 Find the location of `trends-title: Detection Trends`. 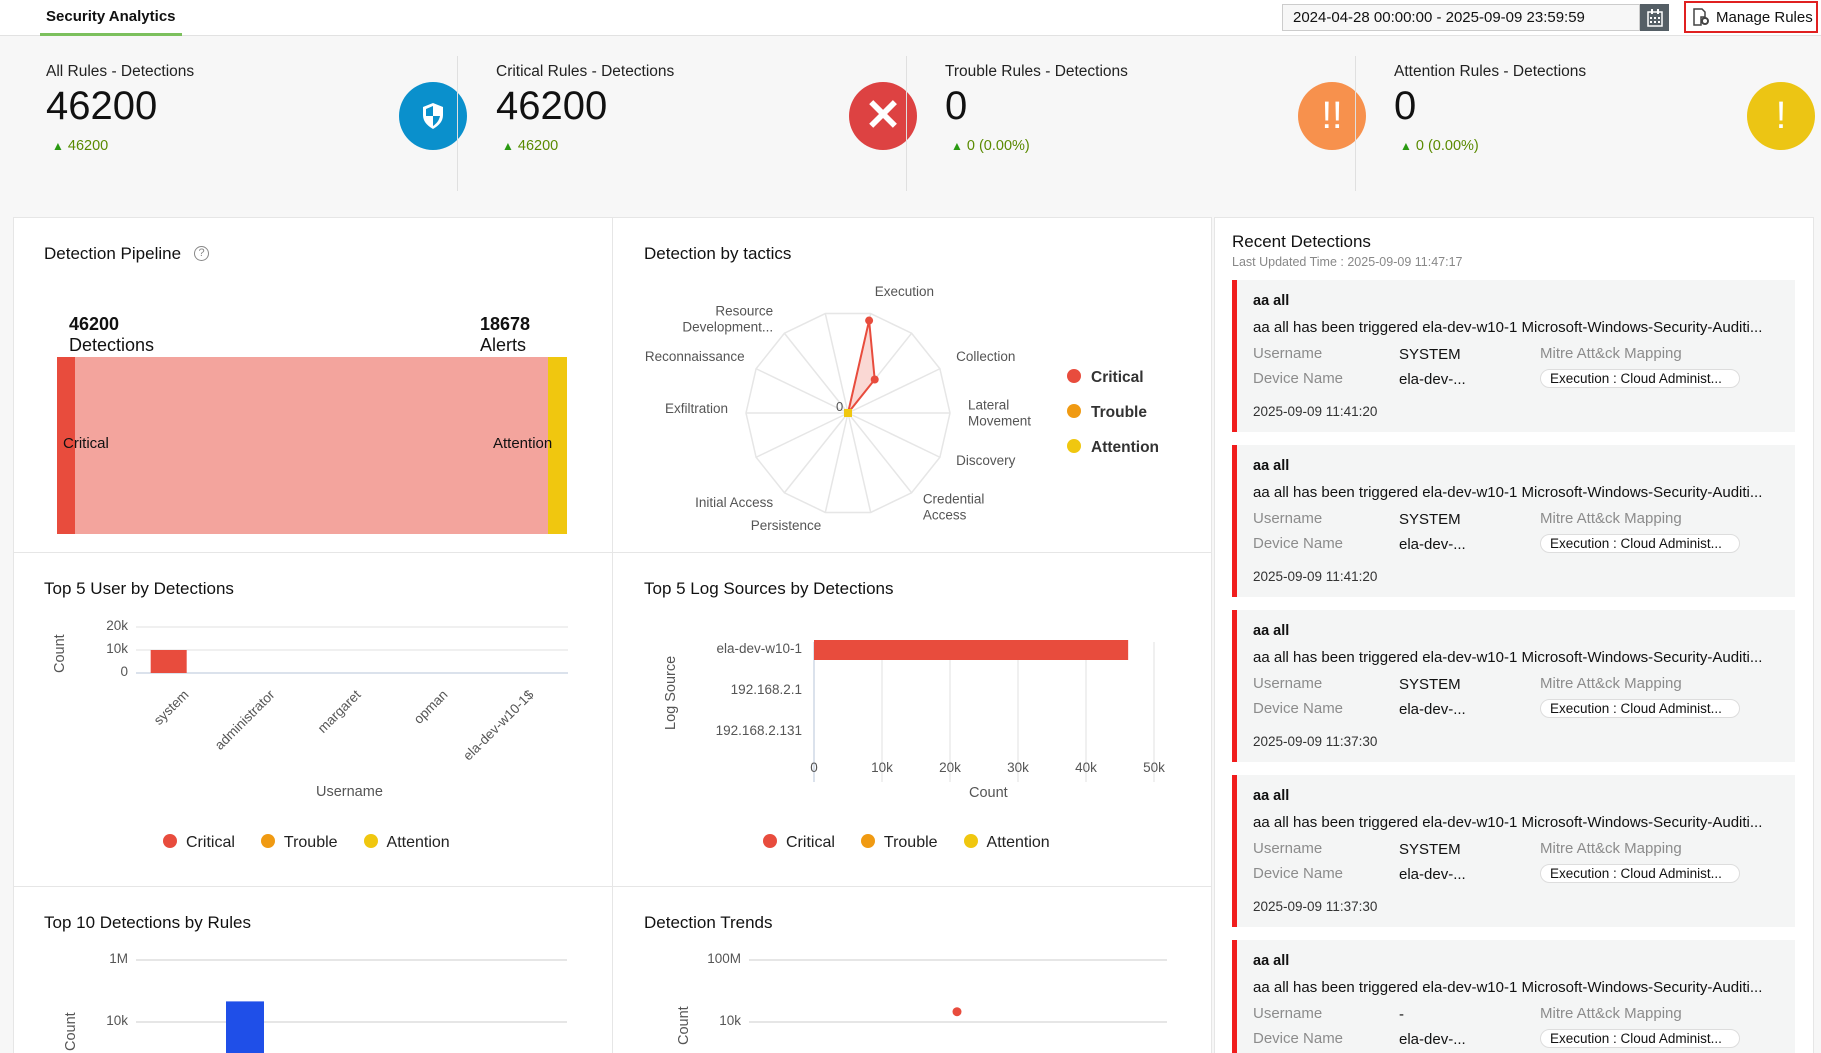

trends-title: Detection Trends is located at coordinates (708, 922).